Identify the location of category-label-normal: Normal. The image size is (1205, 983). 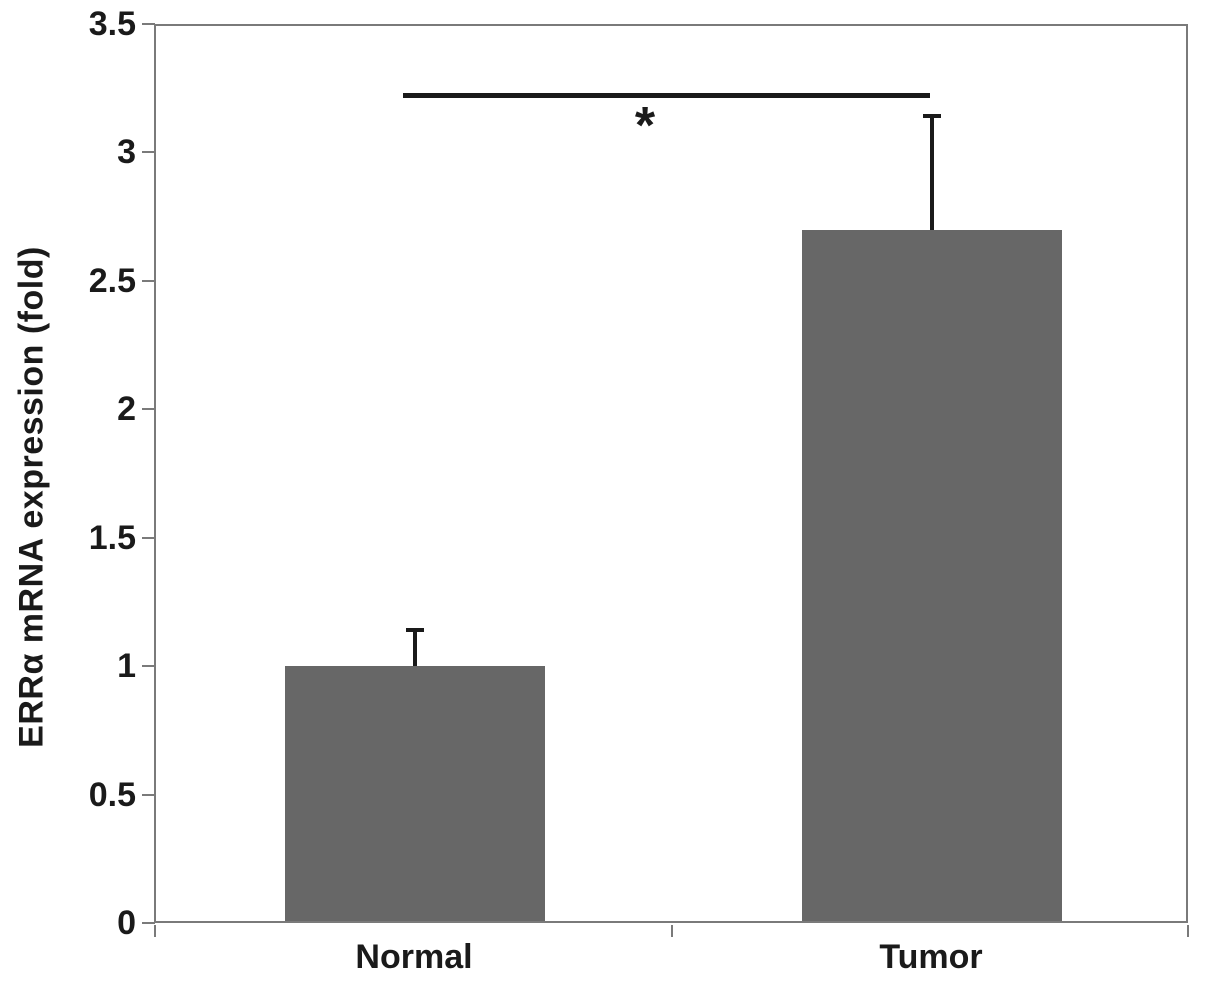
(414, 957).